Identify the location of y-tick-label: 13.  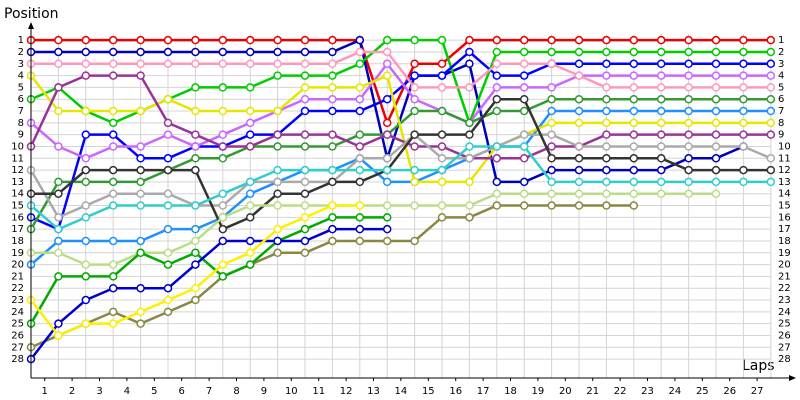
(17, 182).